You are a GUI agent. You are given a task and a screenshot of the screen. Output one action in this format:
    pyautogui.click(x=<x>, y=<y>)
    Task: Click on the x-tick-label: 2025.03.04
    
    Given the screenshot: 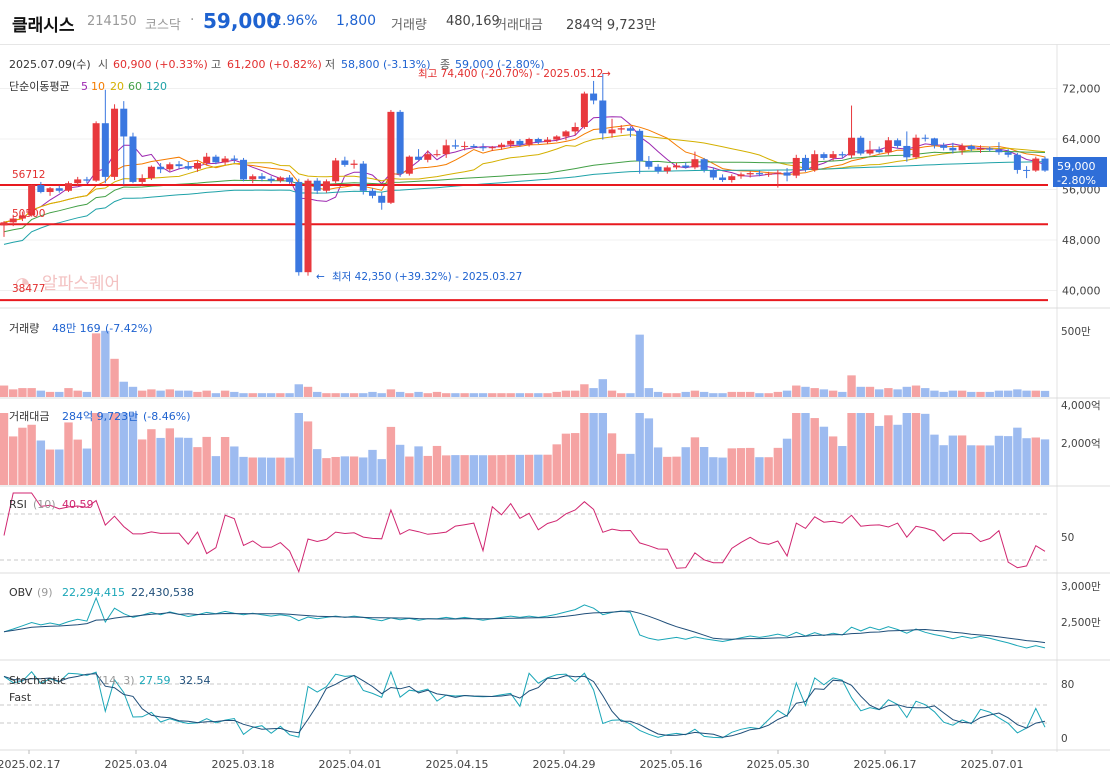 What is the action you would take?
    pyautogui.click(x=136, y=764)
    